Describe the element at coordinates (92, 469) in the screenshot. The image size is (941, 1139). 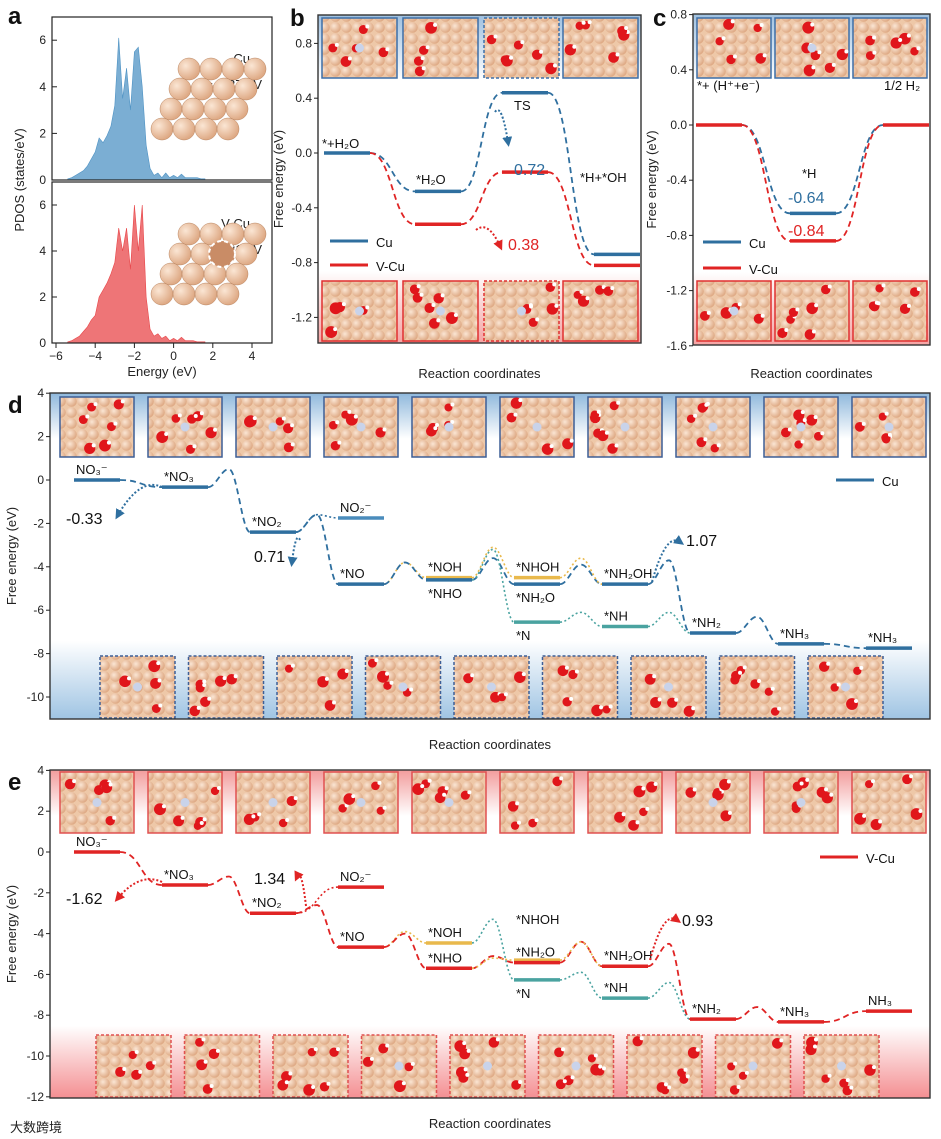
I see `level-label: NO₃⁻` at that location.